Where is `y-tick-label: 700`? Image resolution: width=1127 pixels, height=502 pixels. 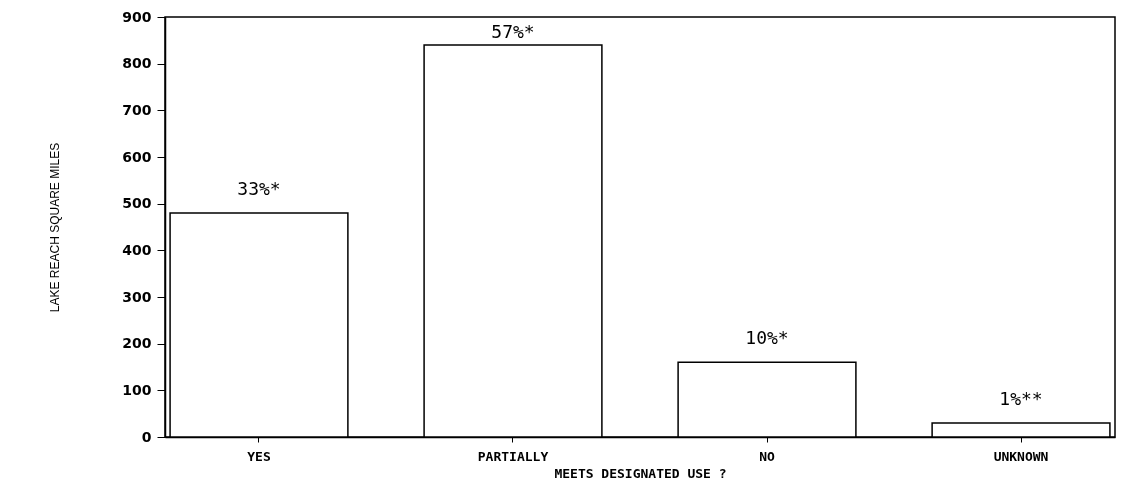 y-tick-label: 700 is located at coordinates (137, 109).